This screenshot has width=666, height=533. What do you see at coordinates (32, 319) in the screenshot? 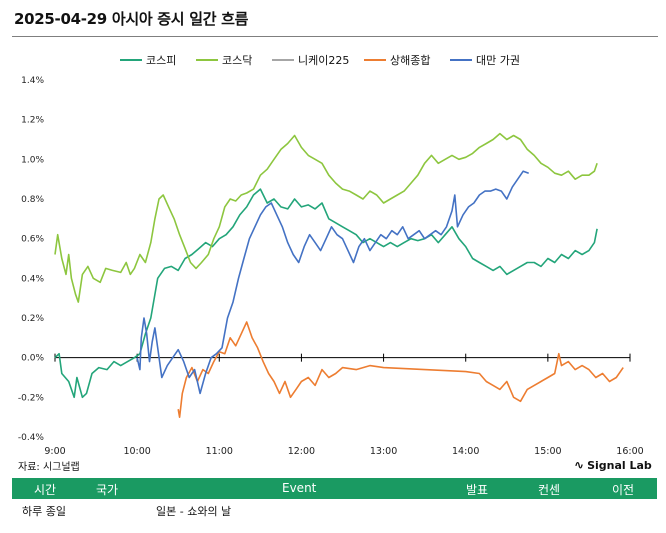
I see `y-tick-label: 0.2%` at bounding box center [32, 319].